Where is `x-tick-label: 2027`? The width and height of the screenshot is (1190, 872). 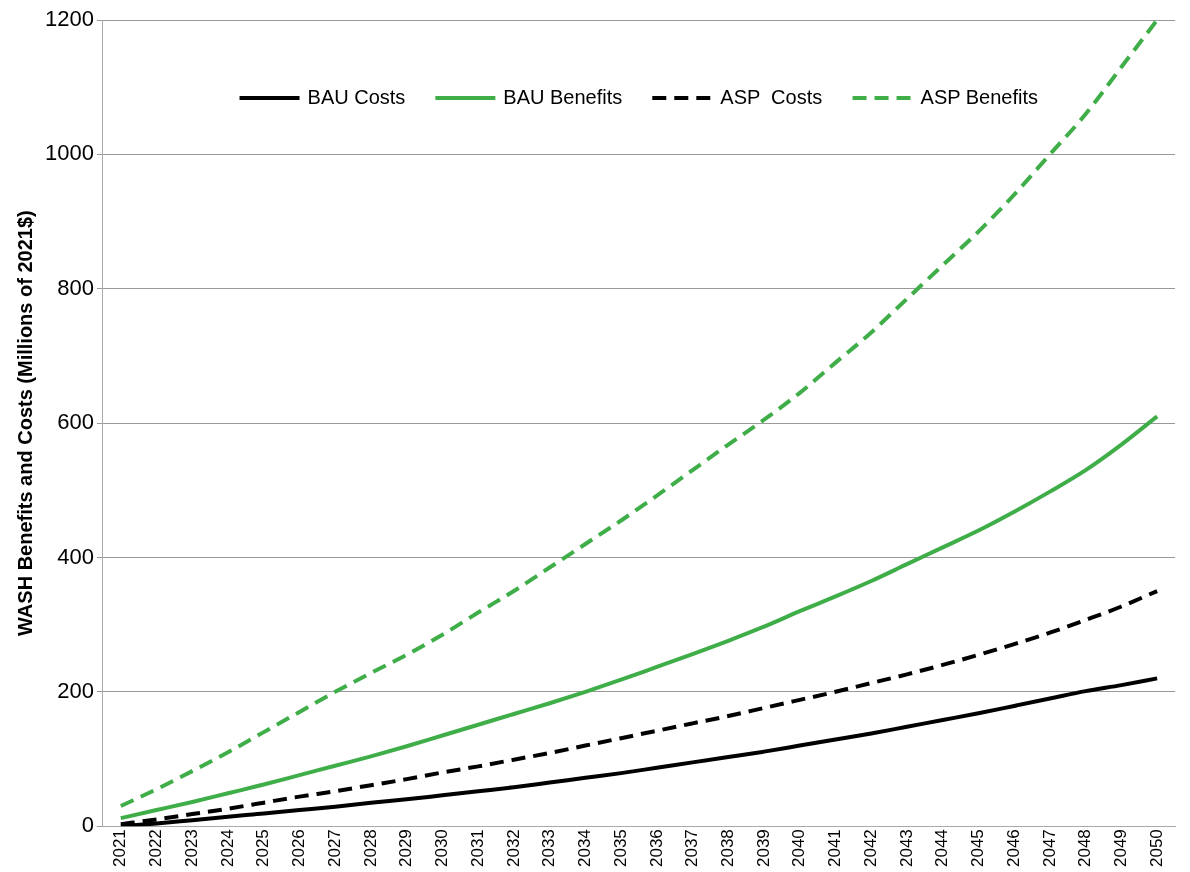
x-tick-label: 2027 is located at coordinates (334, 848).